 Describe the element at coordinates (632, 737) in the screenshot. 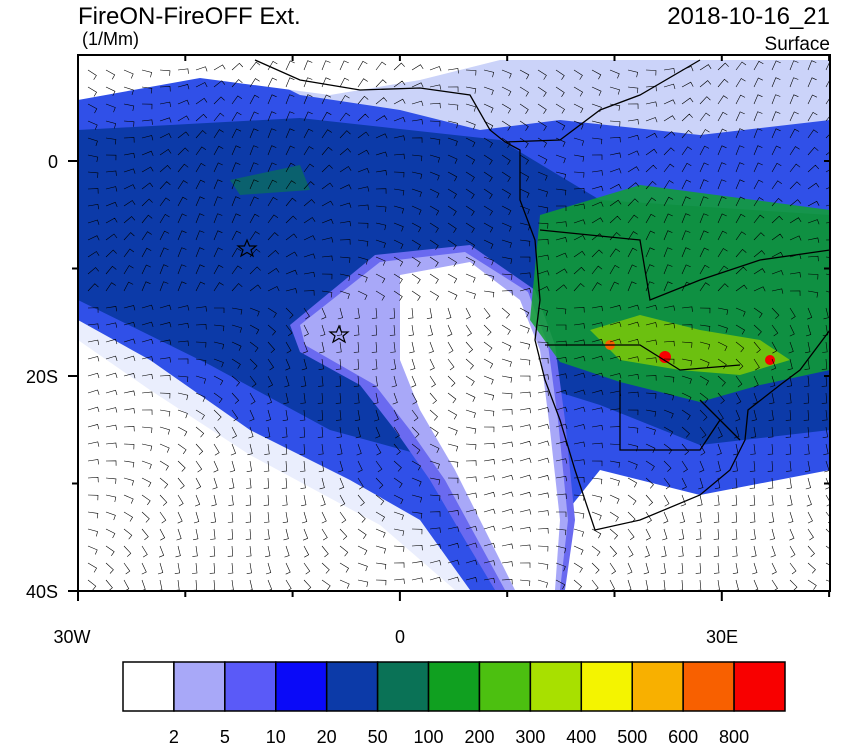

I see `colorbar-label: 500` at that location.